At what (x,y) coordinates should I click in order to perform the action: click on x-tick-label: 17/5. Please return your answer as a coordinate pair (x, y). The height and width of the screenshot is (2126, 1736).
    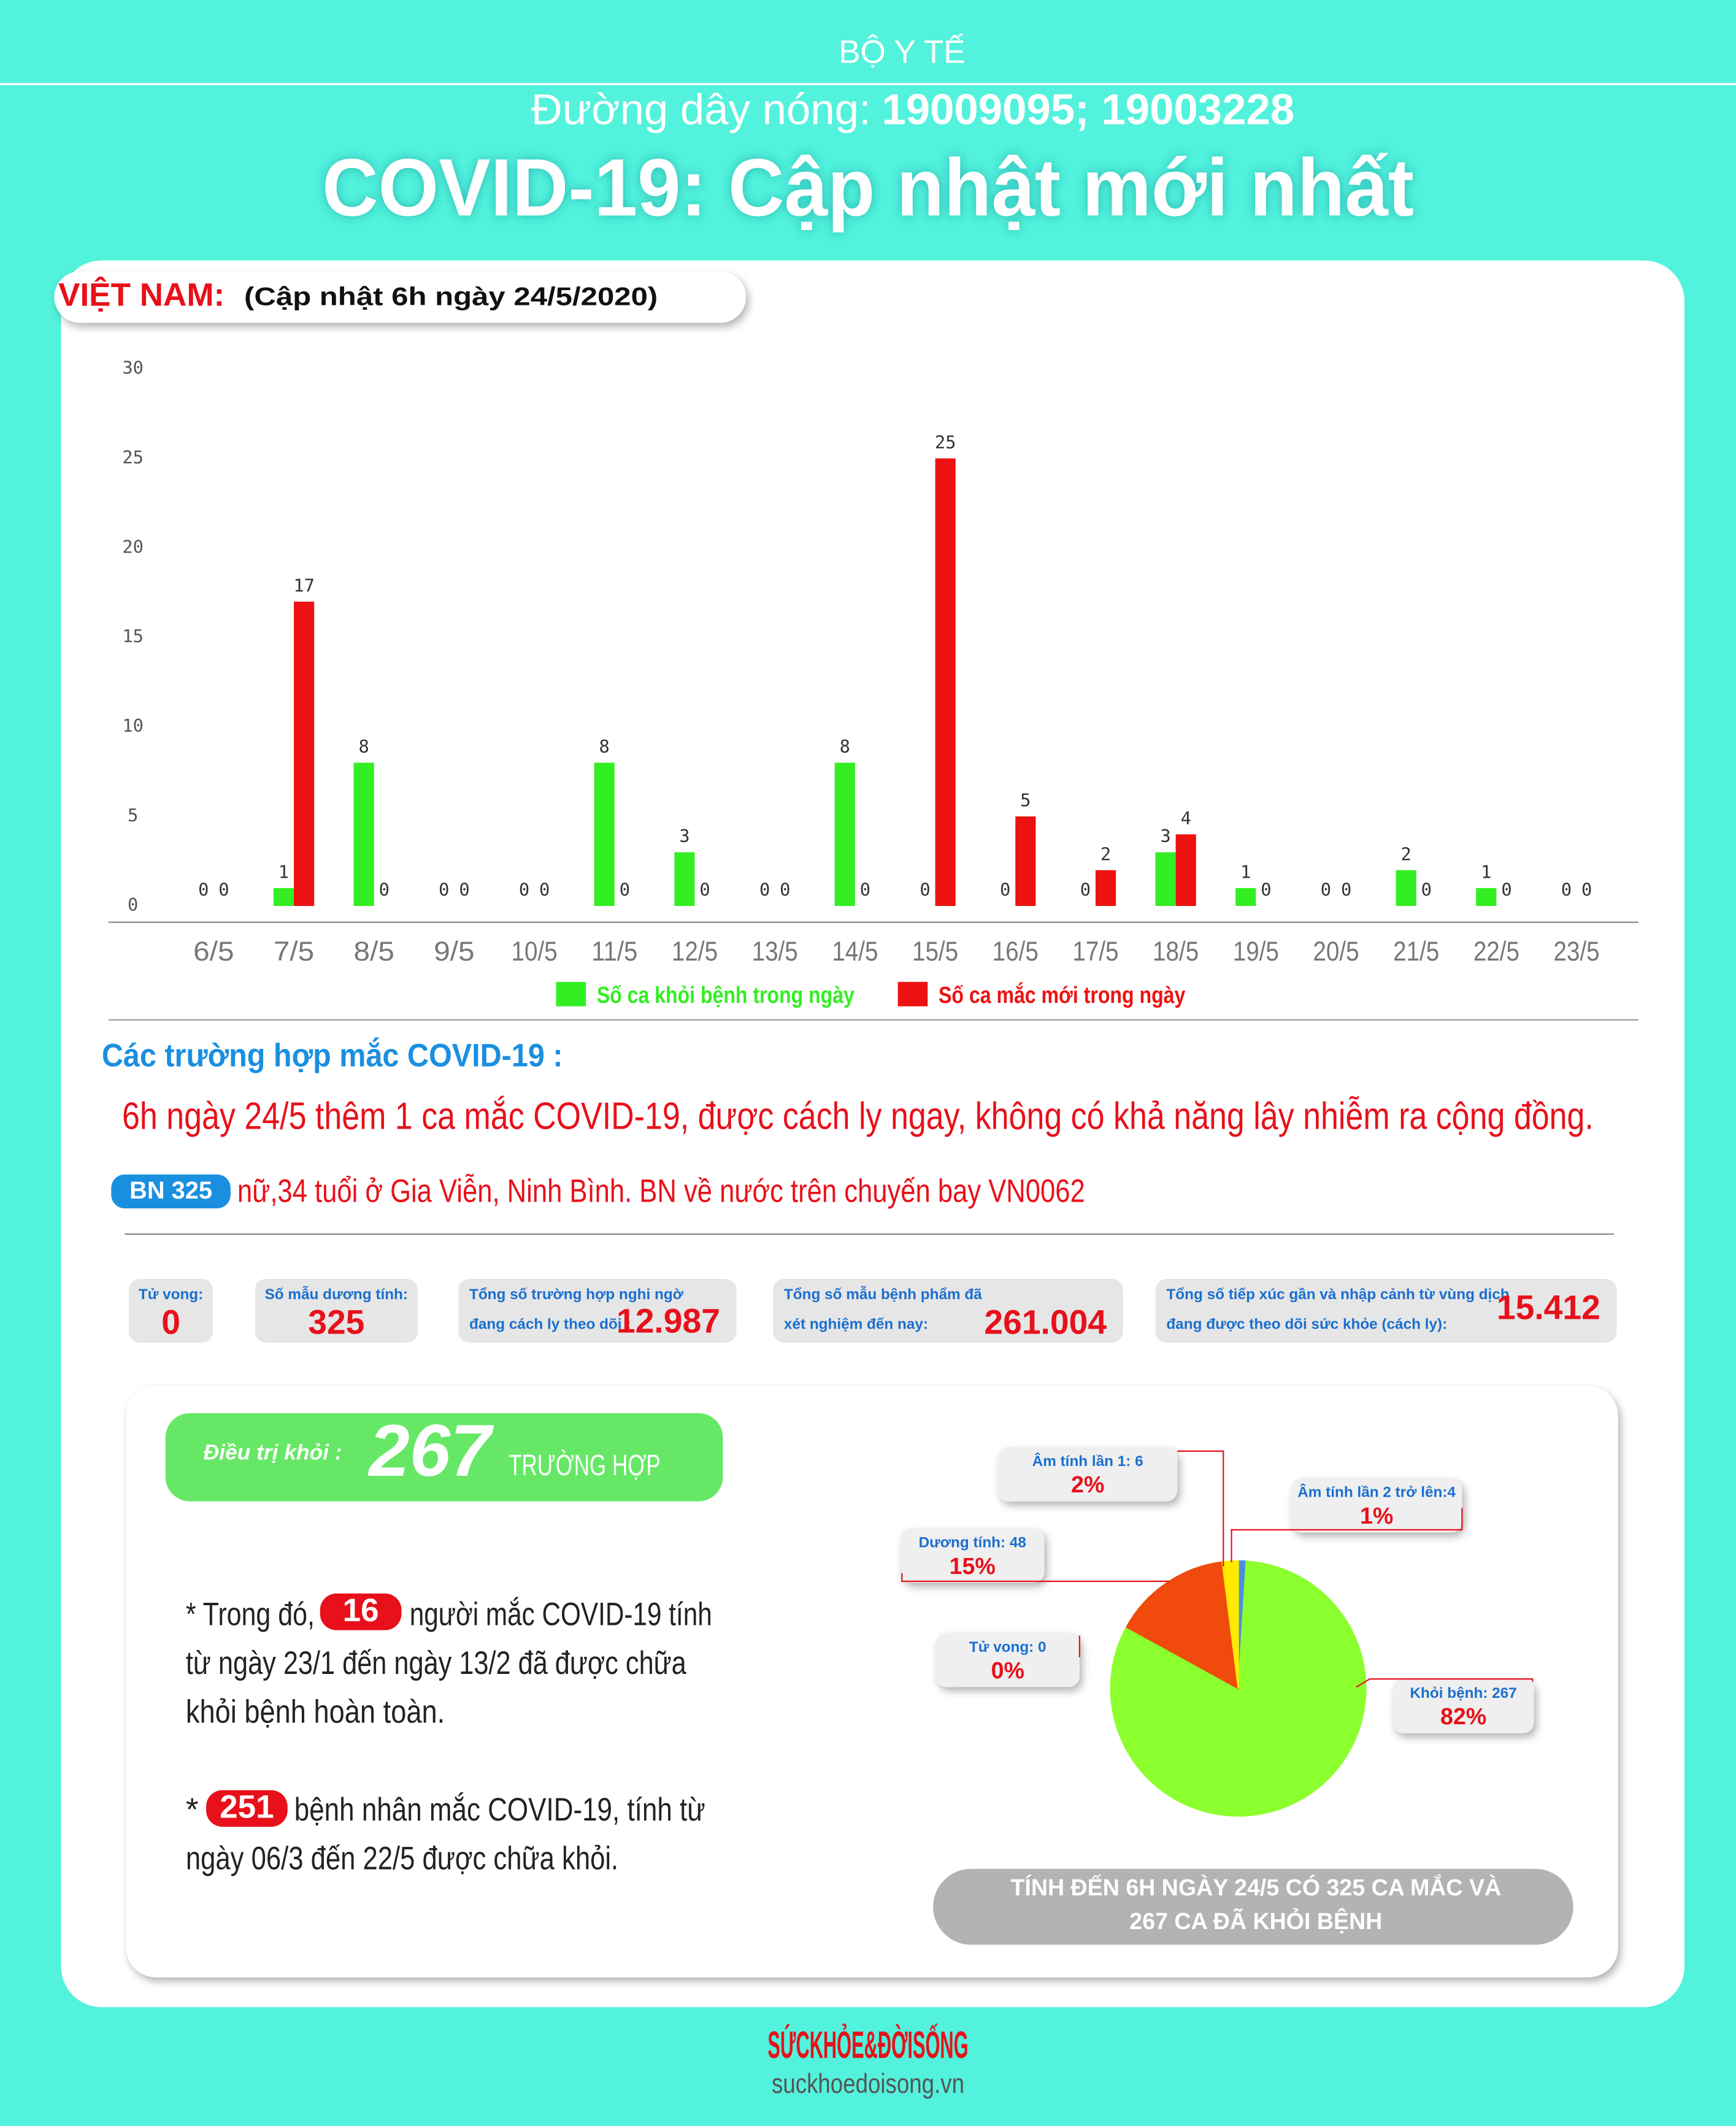
    Looking at the image, I should click on (1095, 952).